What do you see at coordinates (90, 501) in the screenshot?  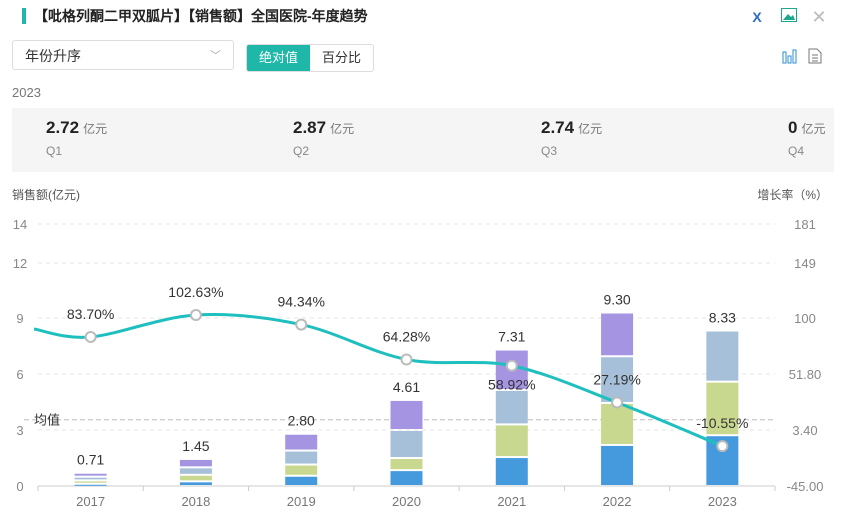 I see `x-tick-label: 2017` at bounding box center [90, 501].